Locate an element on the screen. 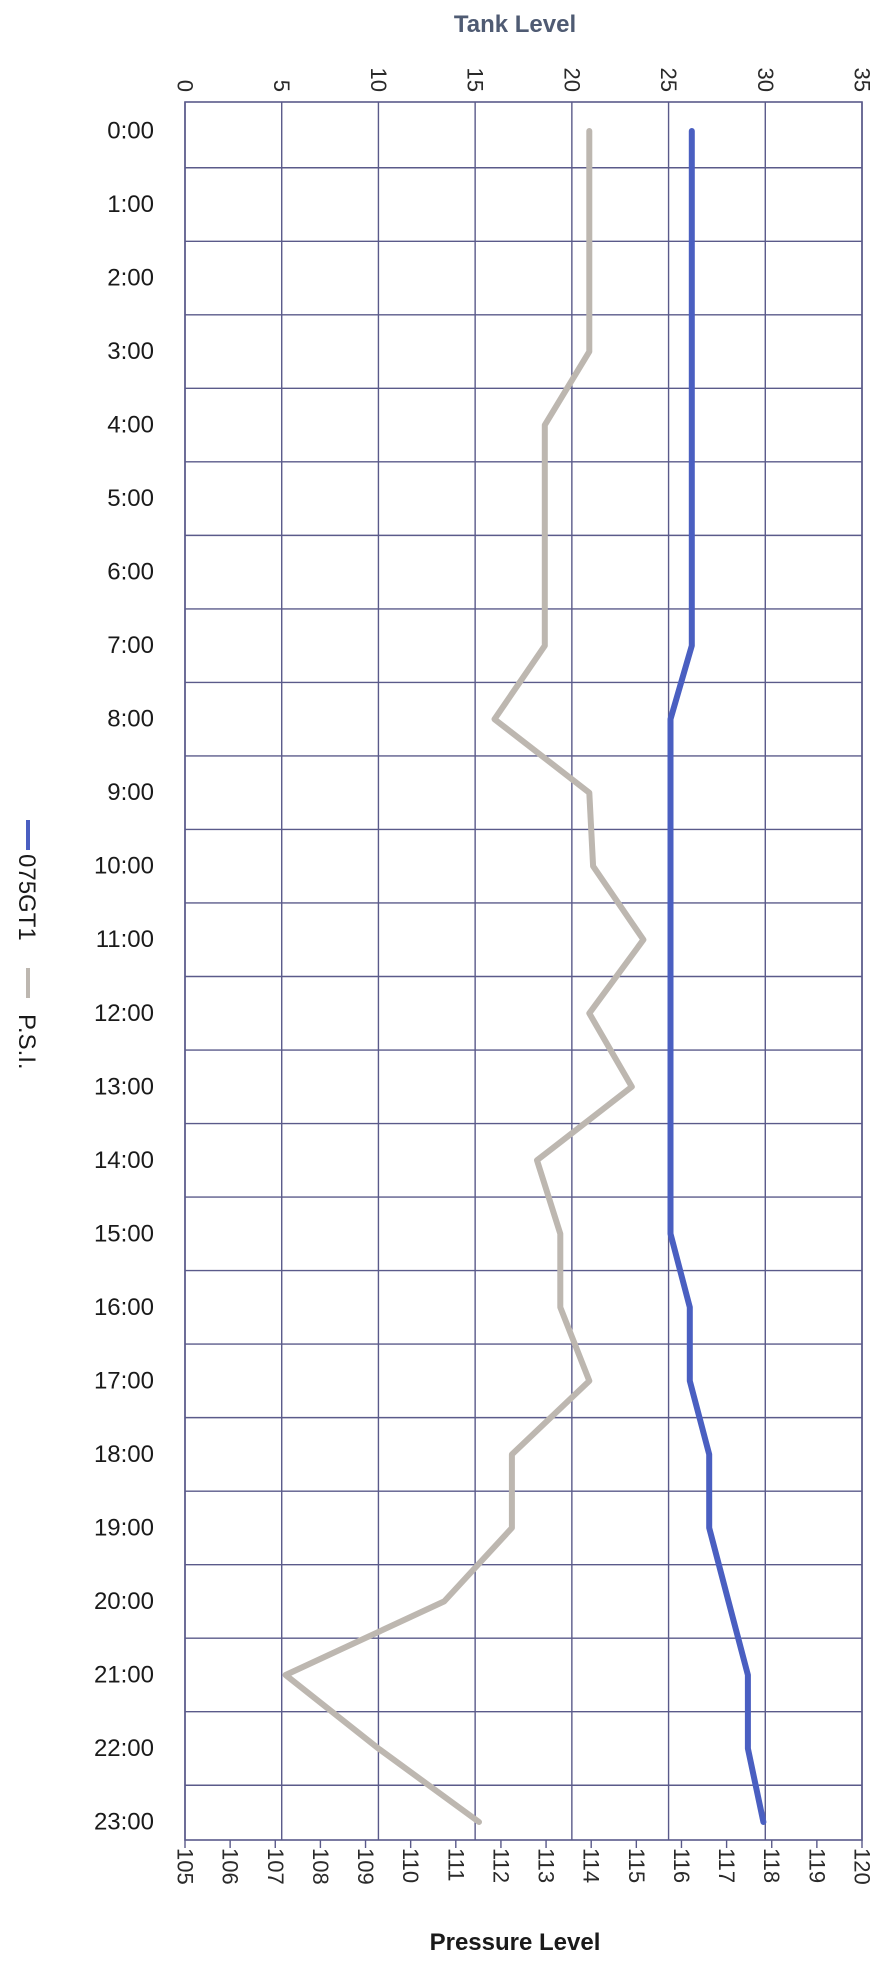 The image size is (873, 1963). category-label: 17:00 is located at coordinates (124, 1380).